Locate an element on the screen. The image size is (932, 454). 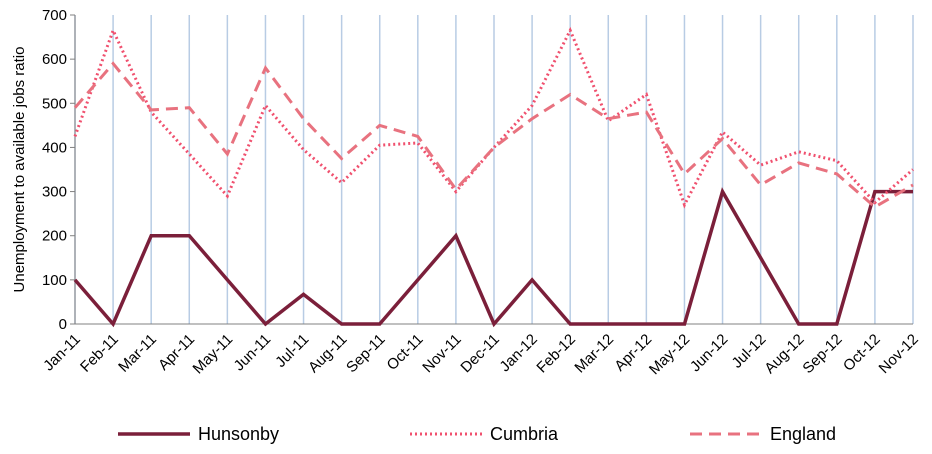
y-tick-label-0: 0 is located at coordinates (63, 324).